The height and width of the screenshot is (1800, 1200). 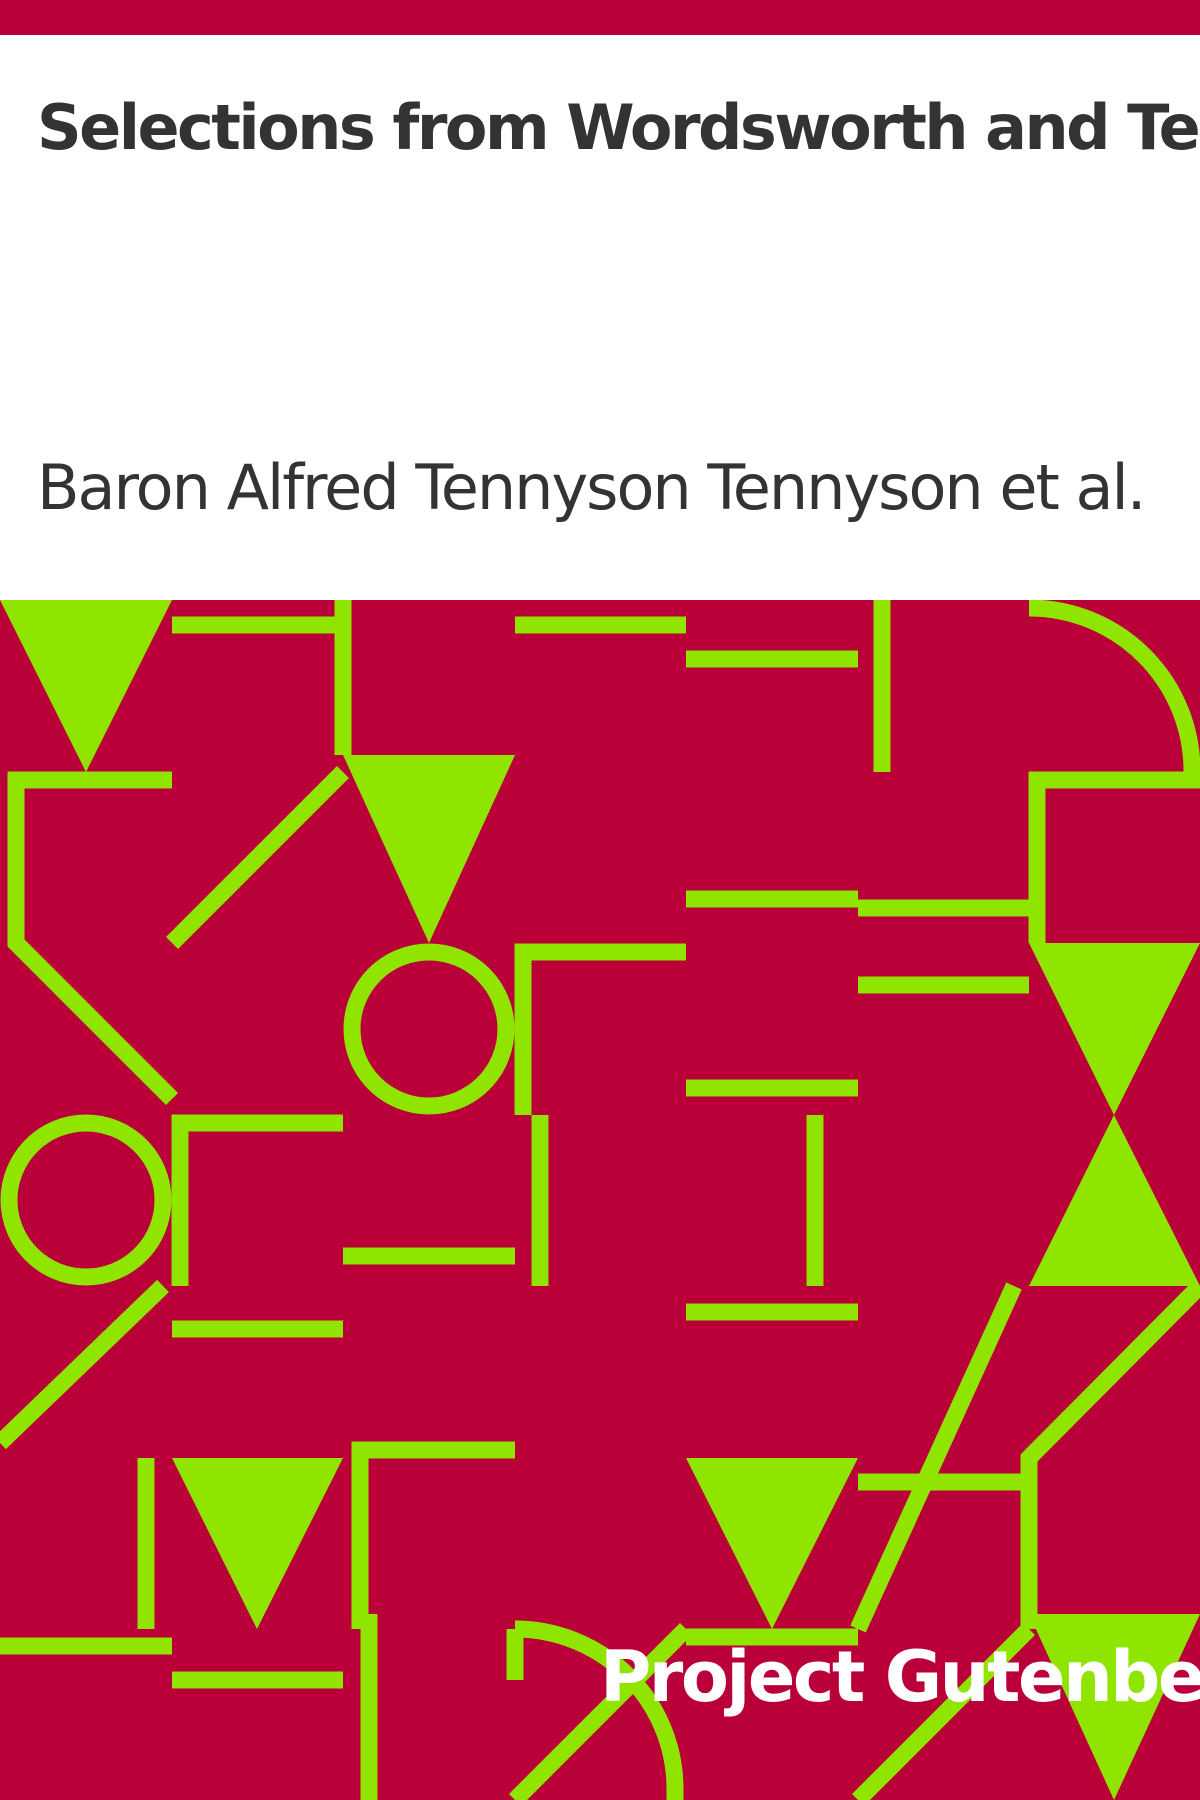 What do you see at coordinates (900, 1677) in the screenshot?
I see `publisher-name: Project Gutenberg` at bounding box center [900, 1677].